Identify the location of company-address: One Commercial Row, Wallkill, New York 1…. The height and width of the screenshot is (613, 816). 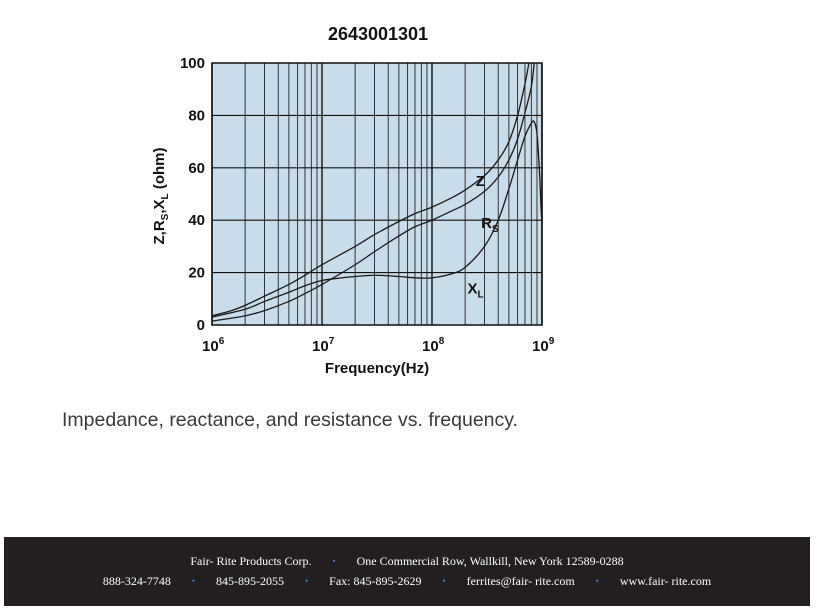
(490, 561).